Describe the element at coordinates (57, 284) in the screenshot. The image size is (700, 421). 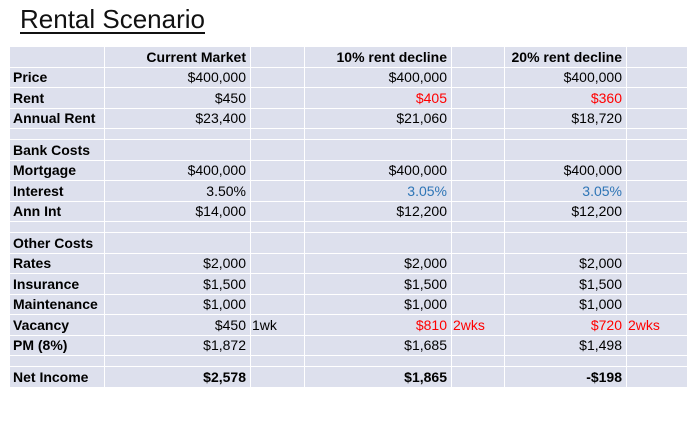
I see `row-label: Insurance` at that location.